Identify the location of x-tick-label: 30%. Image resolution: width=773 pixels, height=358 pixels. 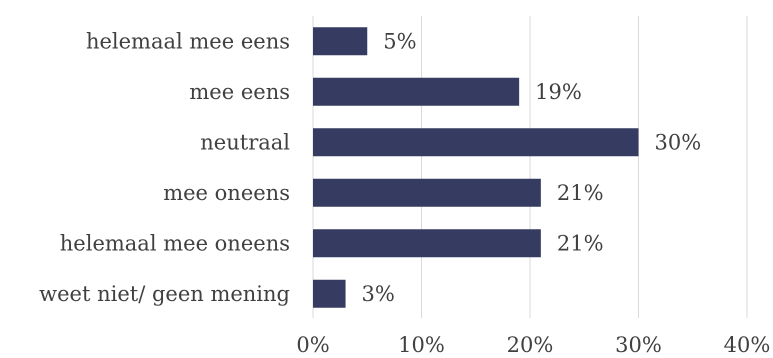
(638, 345).